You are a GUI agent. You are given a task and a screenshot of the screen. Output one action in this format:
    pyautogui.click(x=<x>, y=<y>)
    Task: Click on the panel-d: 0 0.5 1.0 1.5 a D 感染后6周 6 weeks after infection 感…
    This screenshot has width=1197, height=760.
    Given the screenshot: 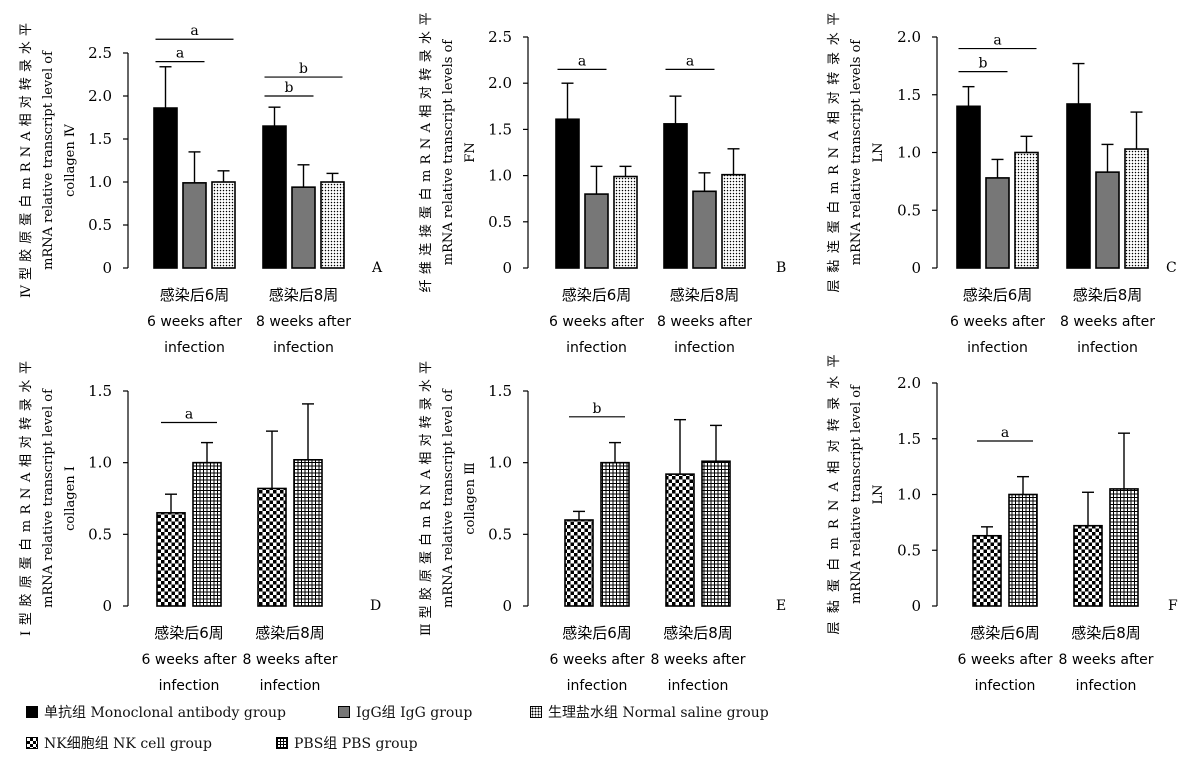 What is the action you would take?
    pyautogui.click(x=199, y=527)
    